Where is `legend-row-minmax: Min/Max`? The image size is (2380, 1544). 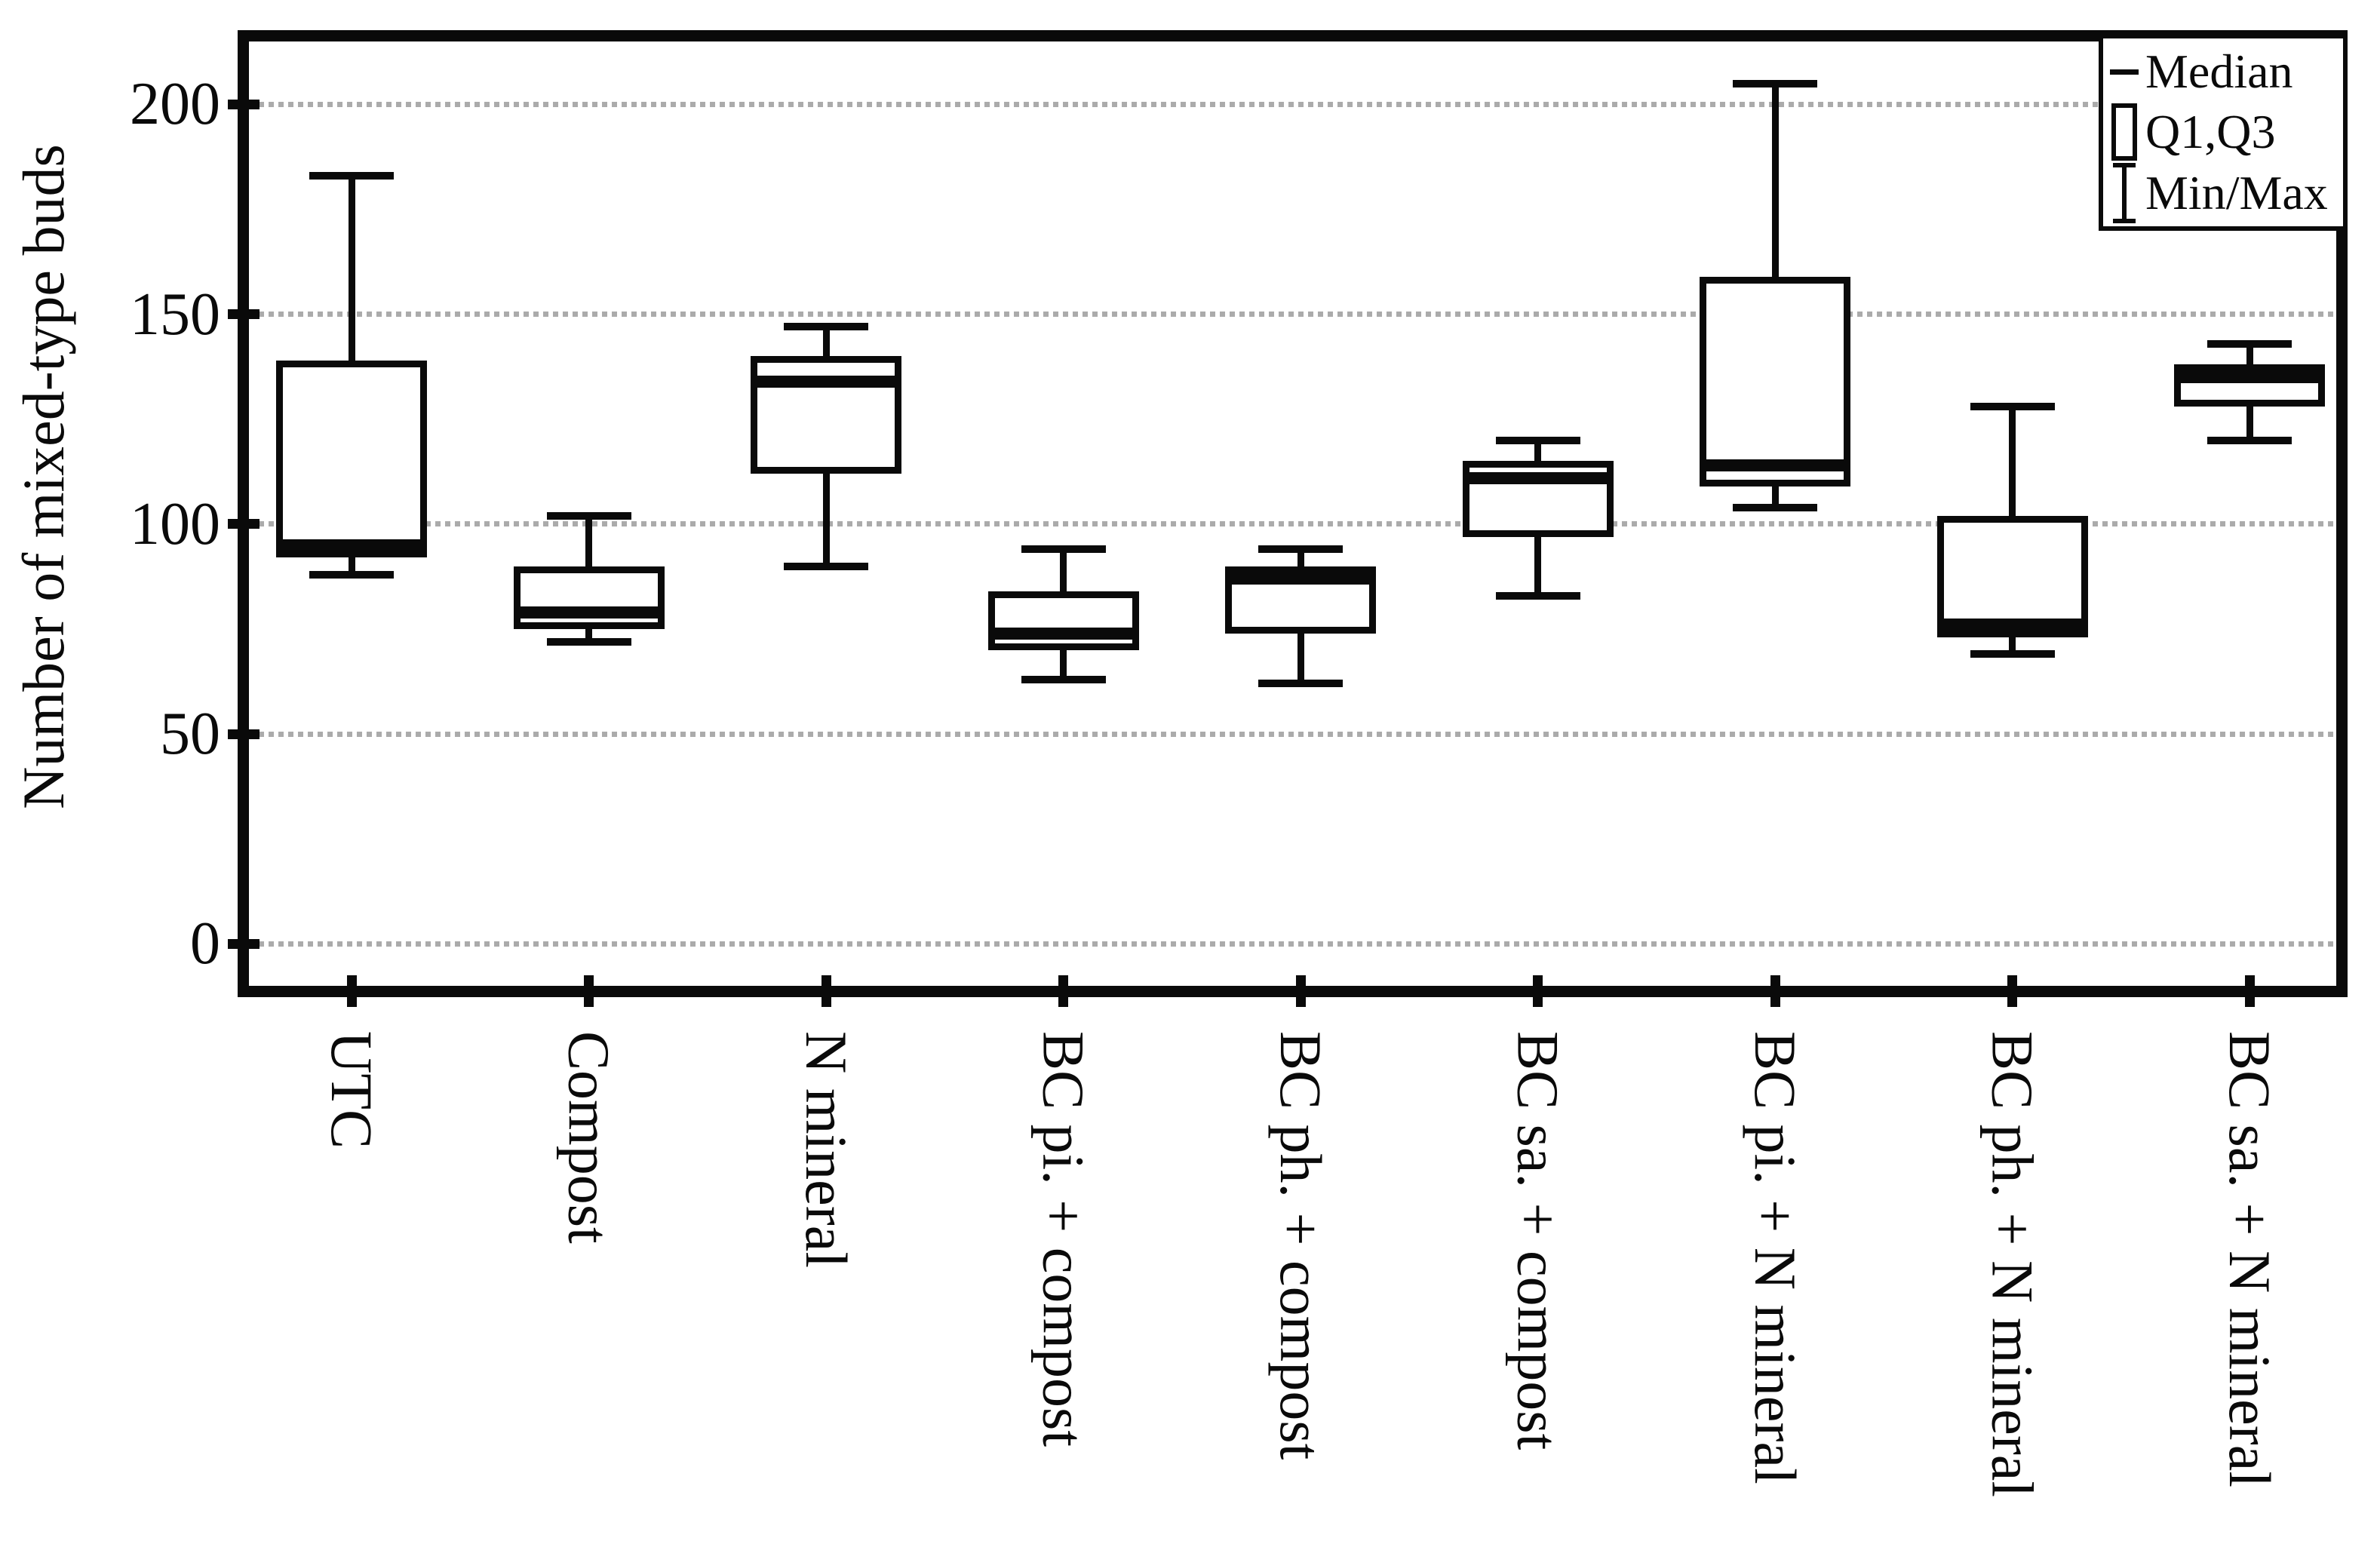 legend-row-minmax: Min/Max is located at coordinates (2223, 192).